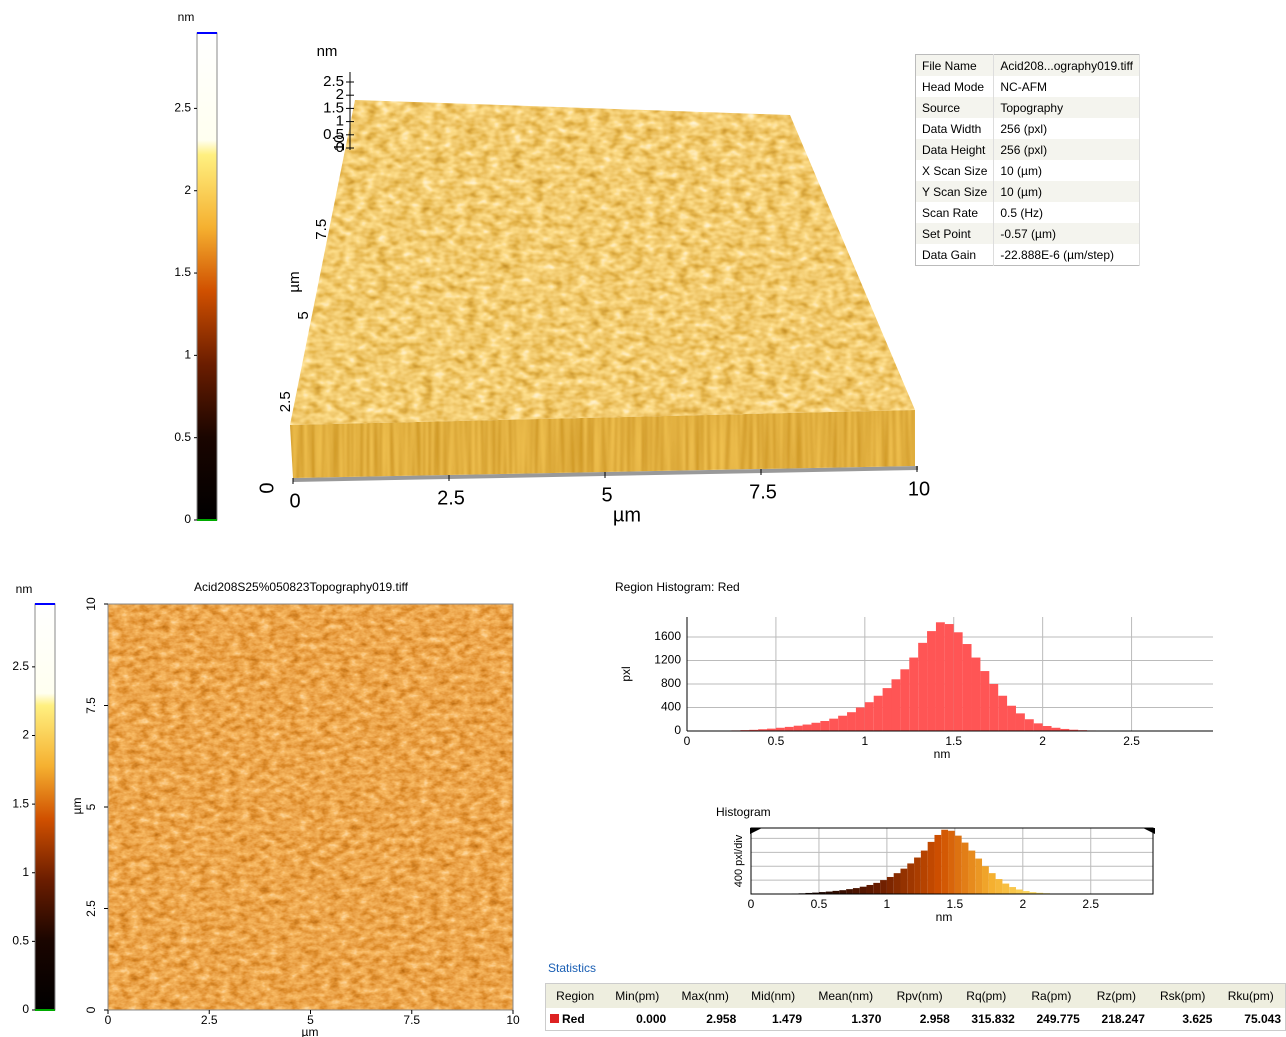  What do you see at coordinates (575, 1019) in the screenshot?
I see `cell: Red` at bounding box center [575, 1019].